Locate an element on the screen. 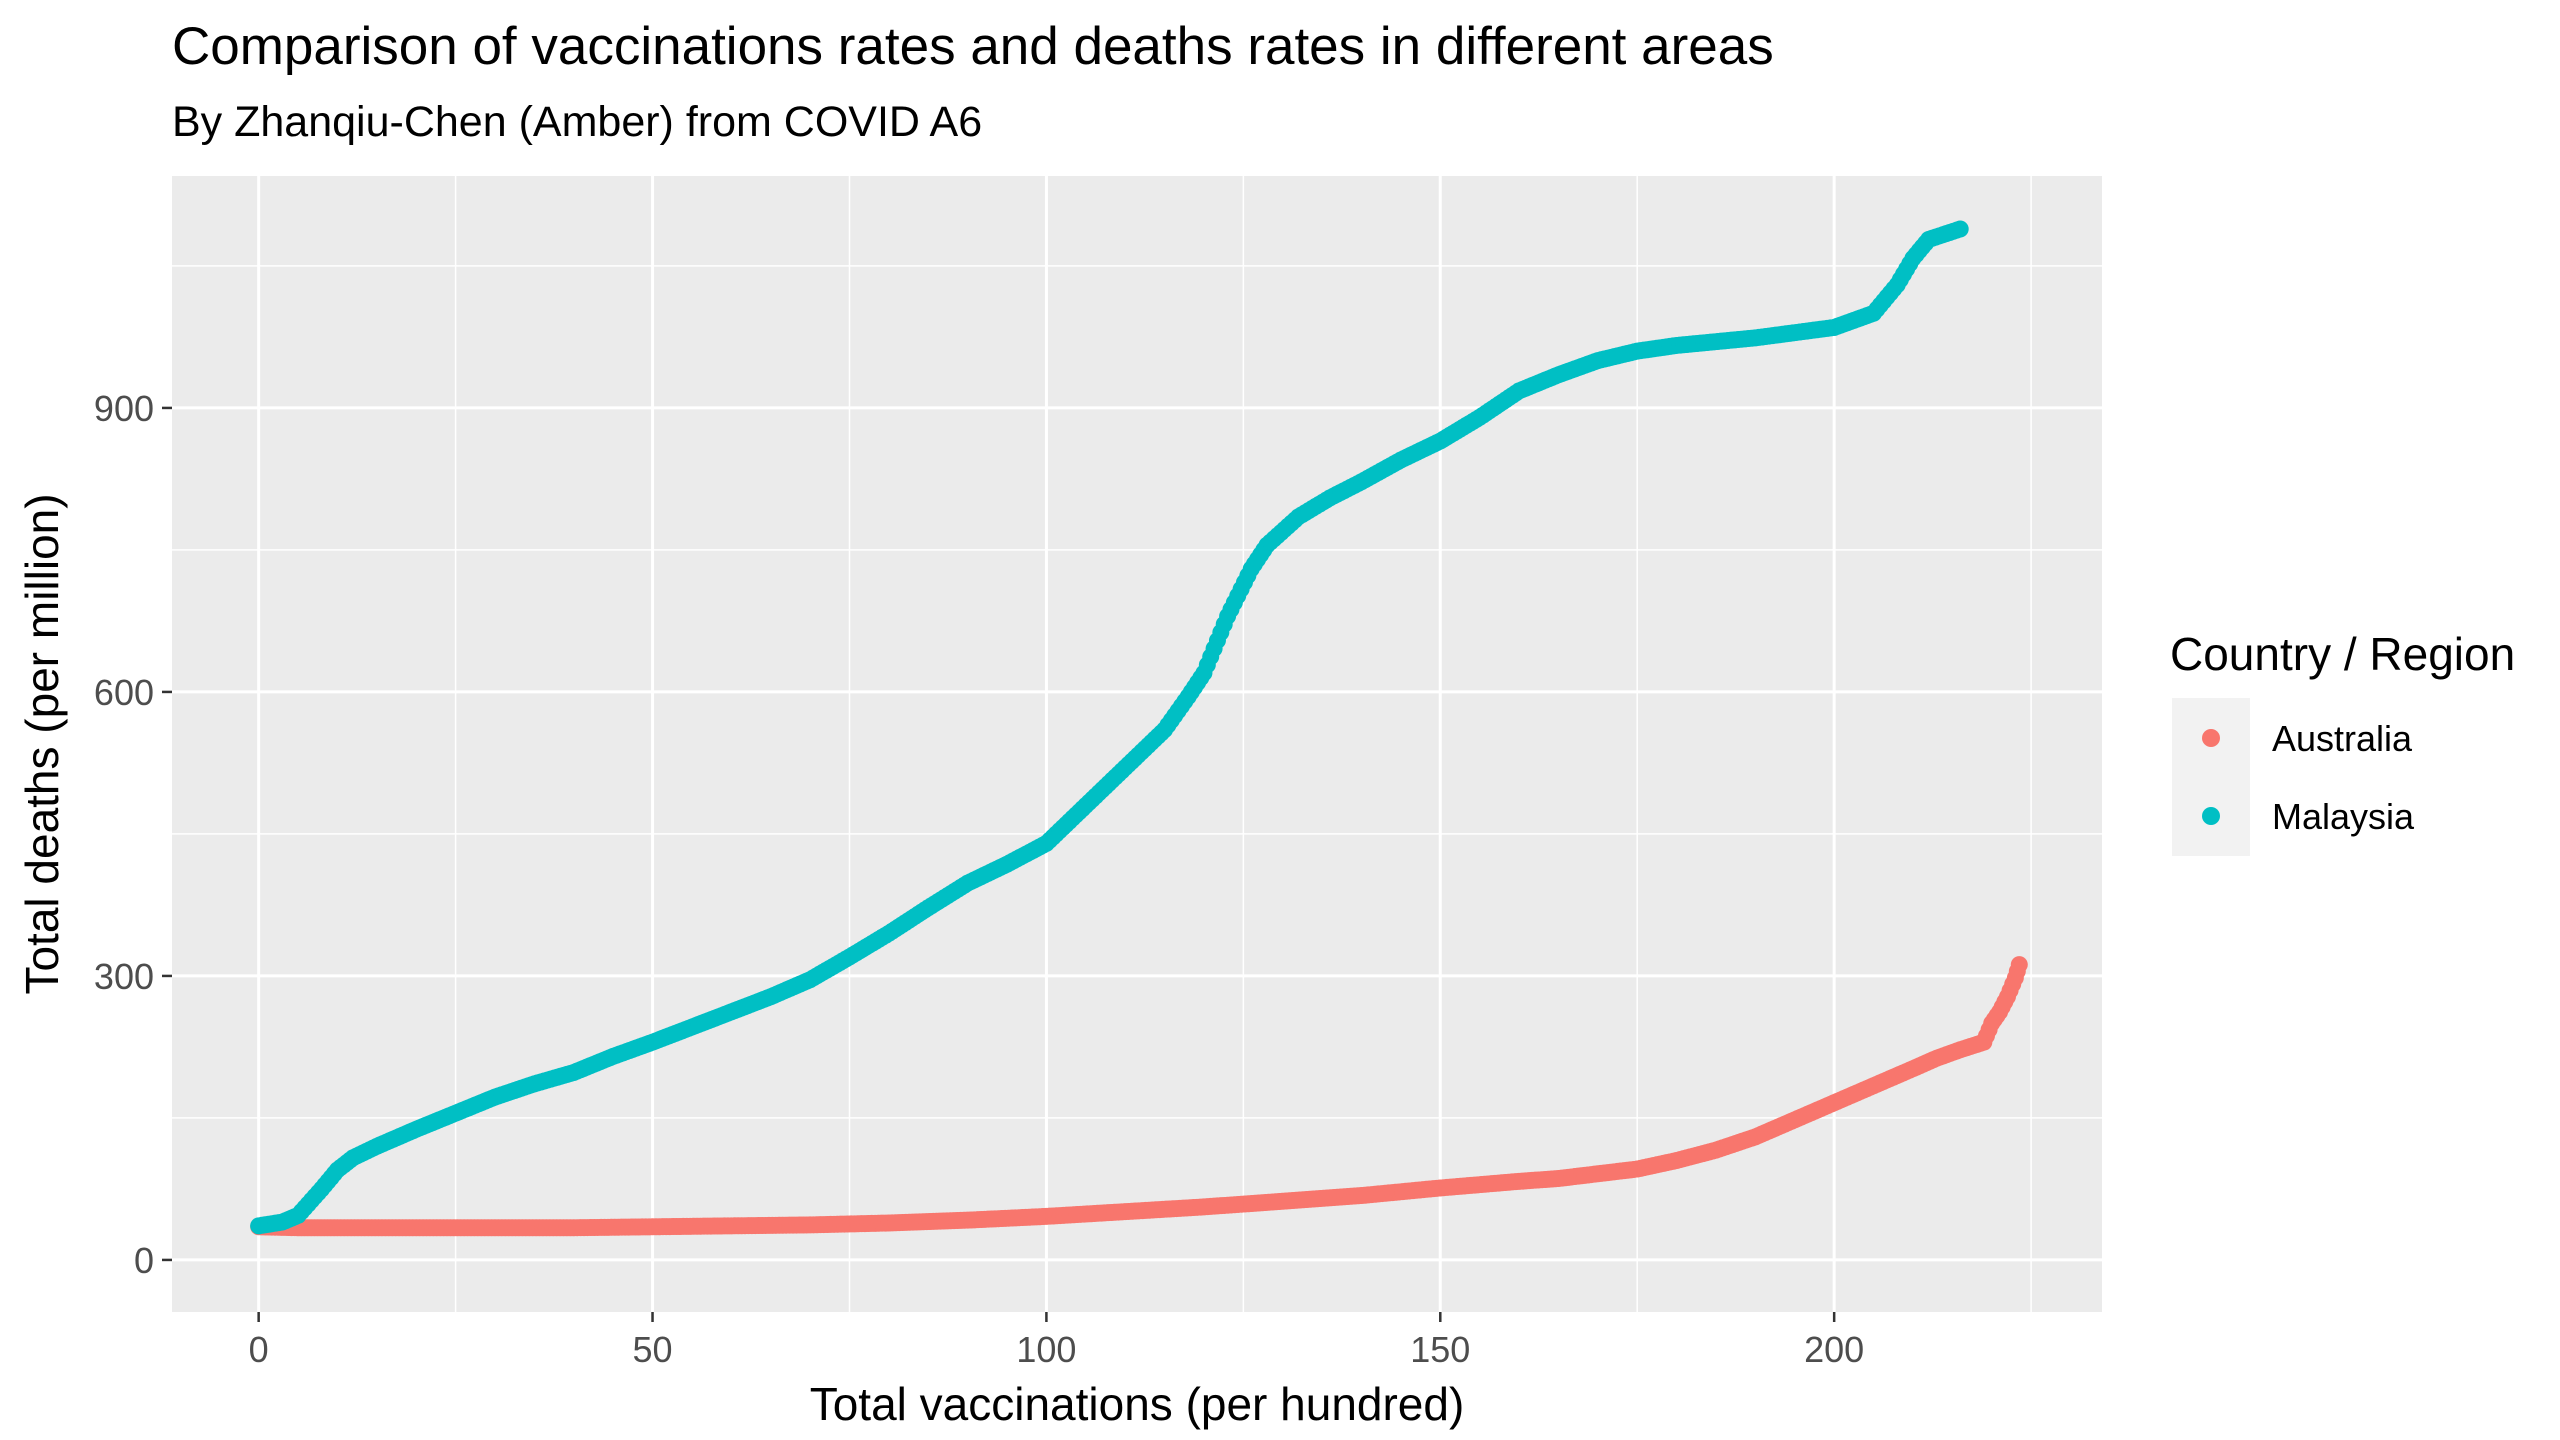 Image resolution: width=2560 pixels, height=1440 pixels. y-tick-label: 300 is located at coordinates (124, 976).